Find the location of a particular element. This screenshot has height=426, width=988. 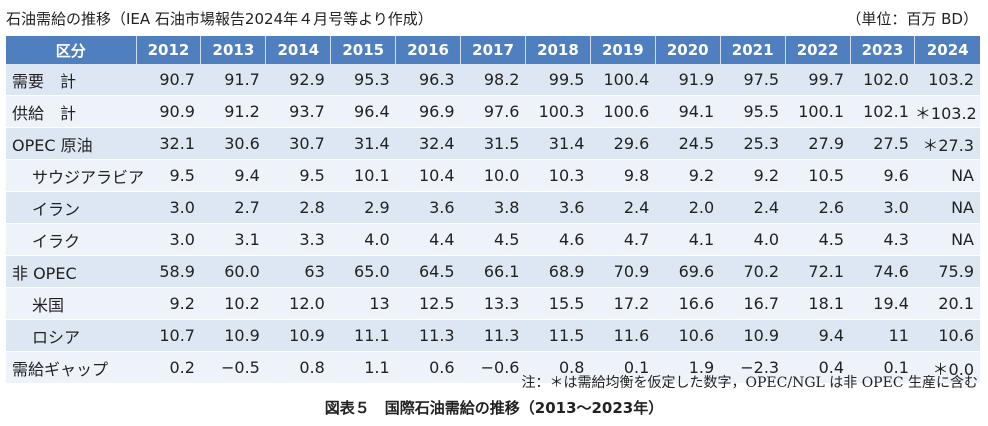

row-label: イラク is located at coordinates (71, 239).